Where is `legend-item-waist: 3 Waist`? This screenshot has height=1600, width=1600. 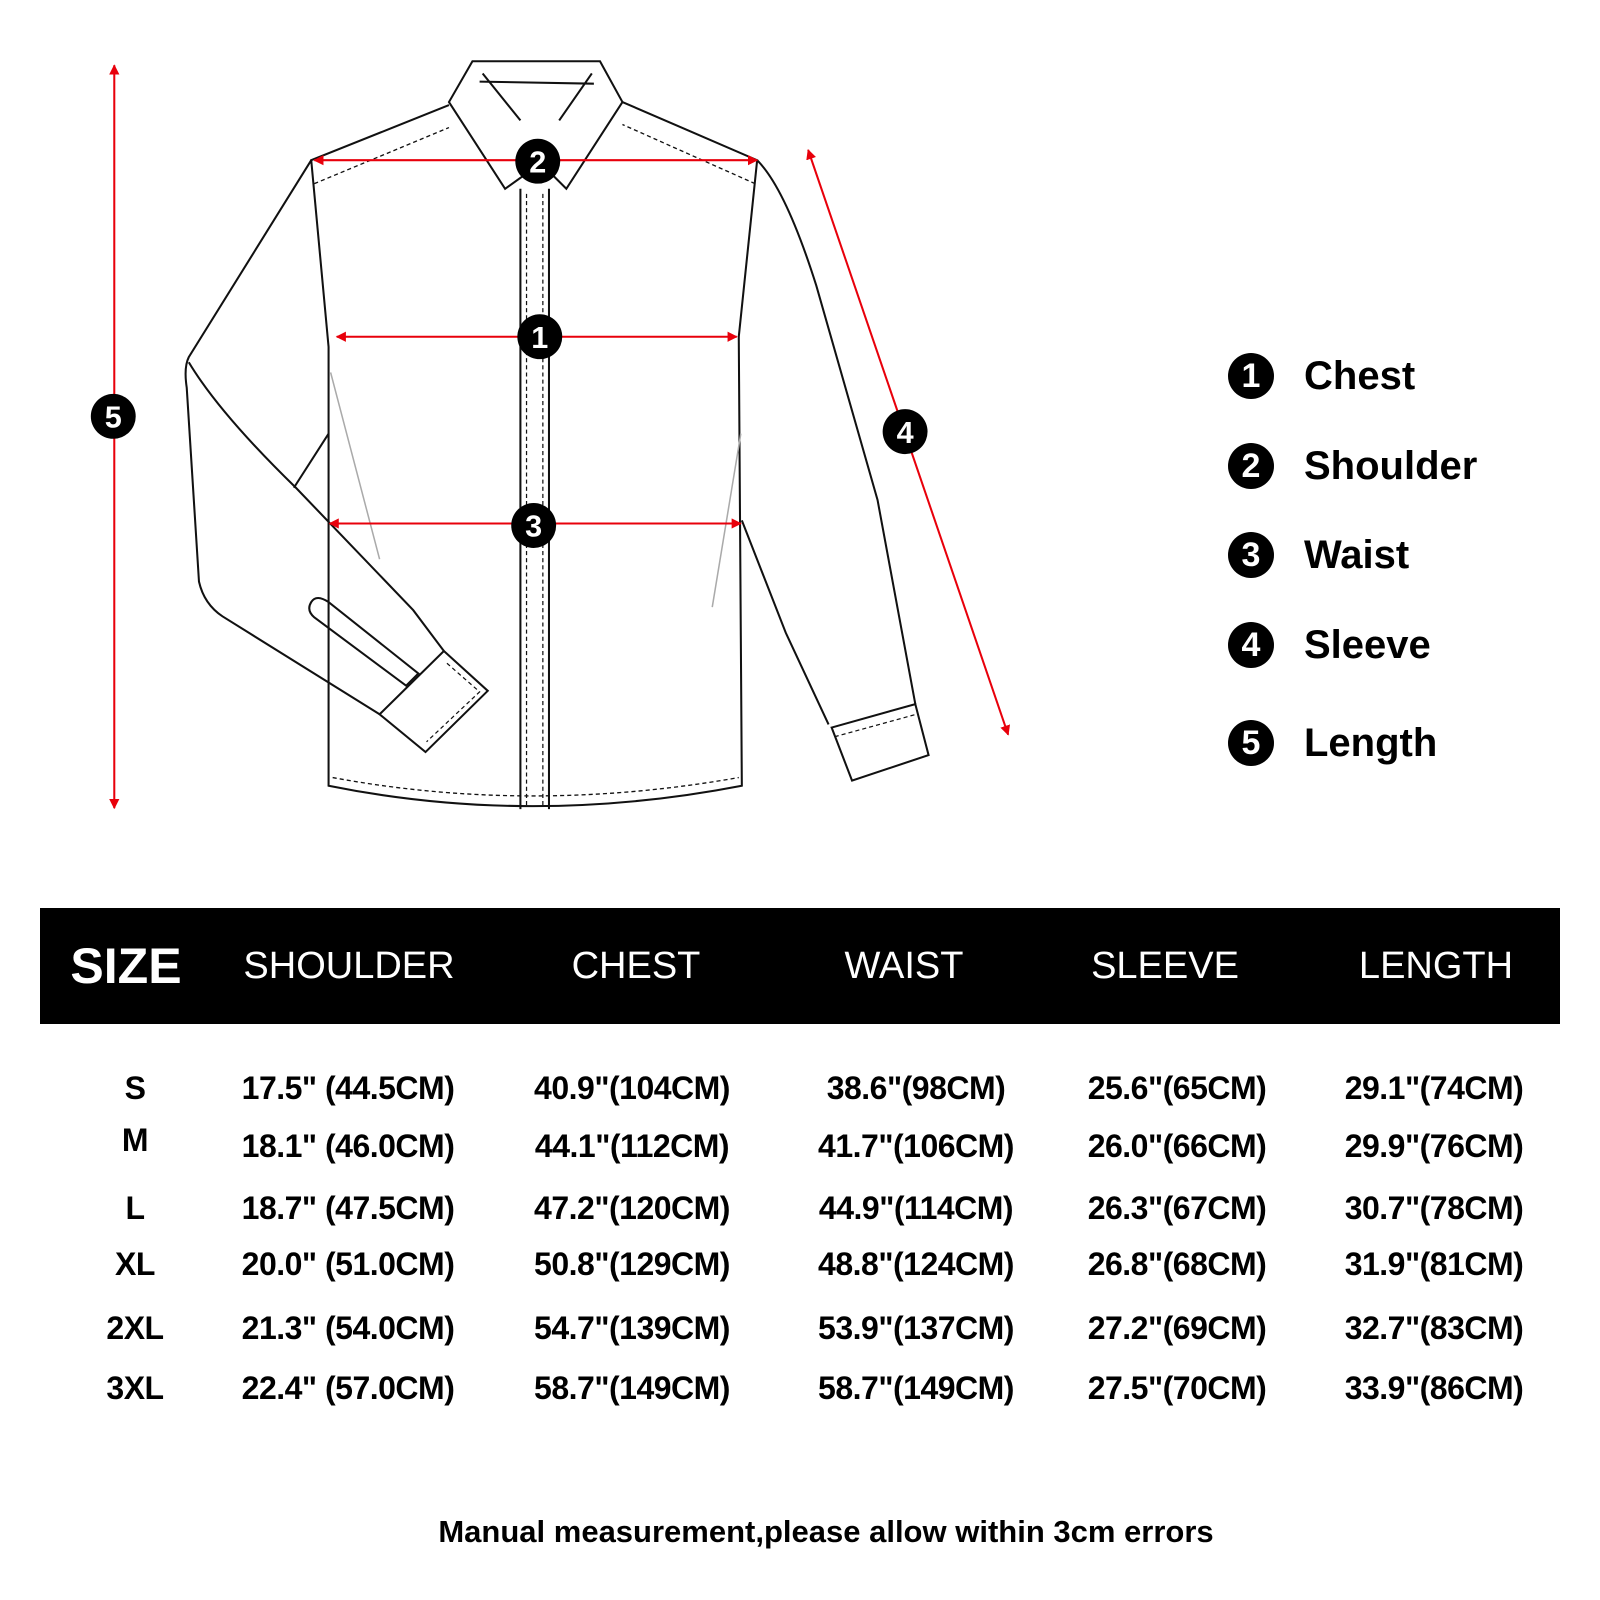
legend-item-waist: 3 Waist is located at coordinates (1318, 555).